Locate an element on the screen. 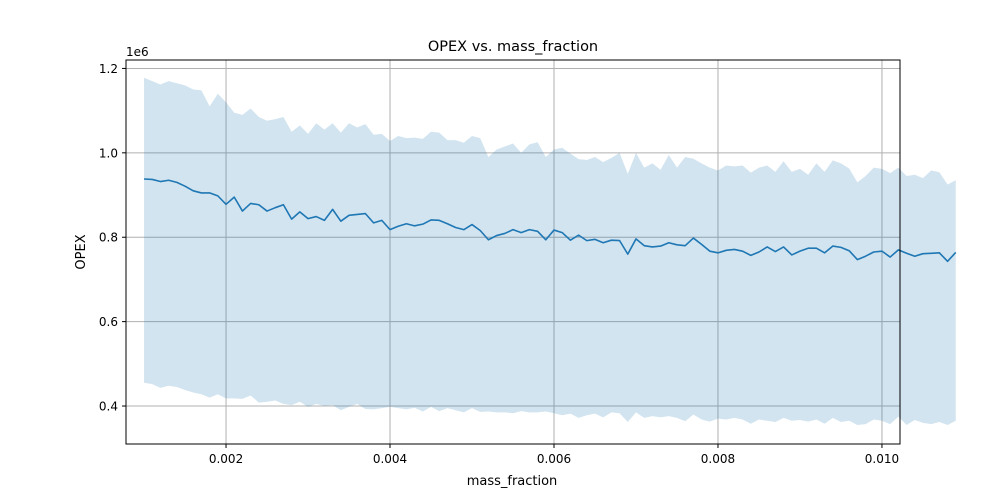  mean-line is located at coordinates (550, 220).